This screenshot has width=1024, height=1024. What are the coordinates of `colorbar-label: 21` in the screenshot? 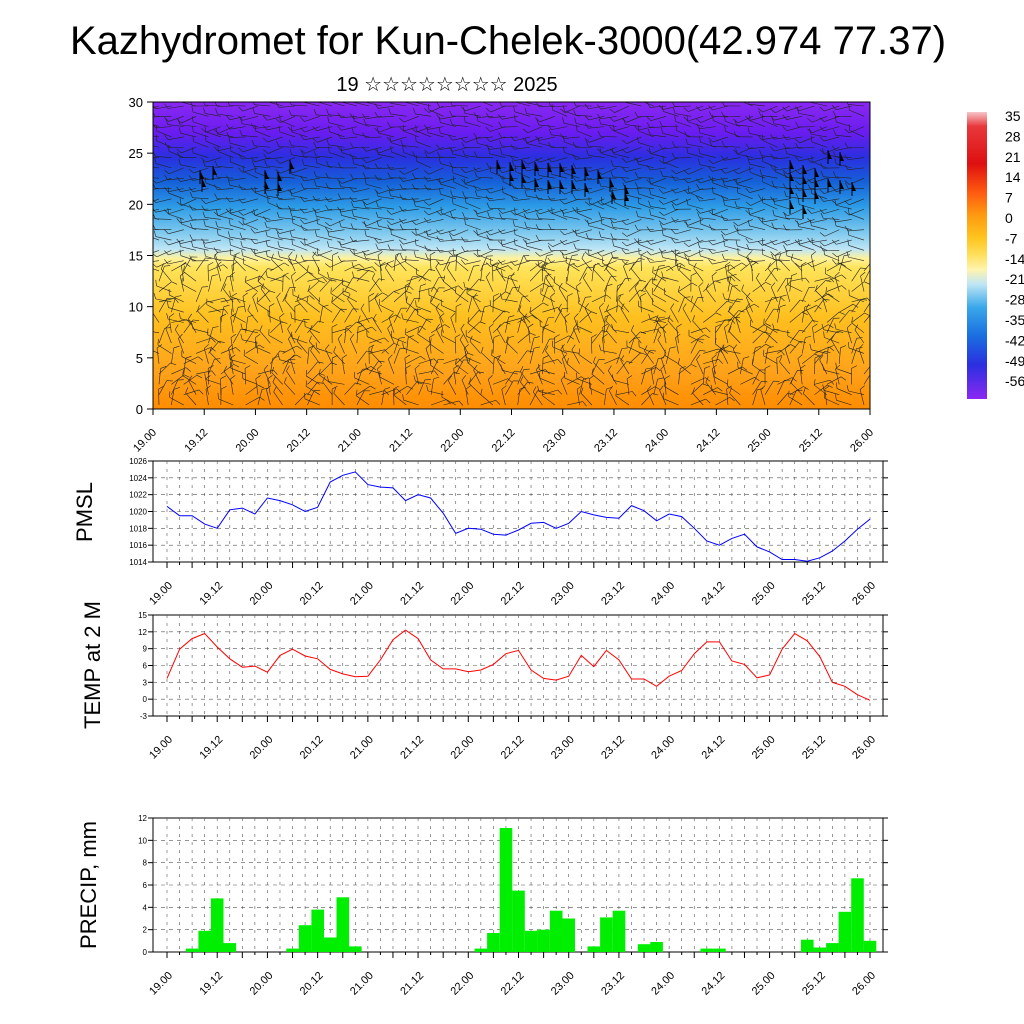 It's located at (1013, 157).